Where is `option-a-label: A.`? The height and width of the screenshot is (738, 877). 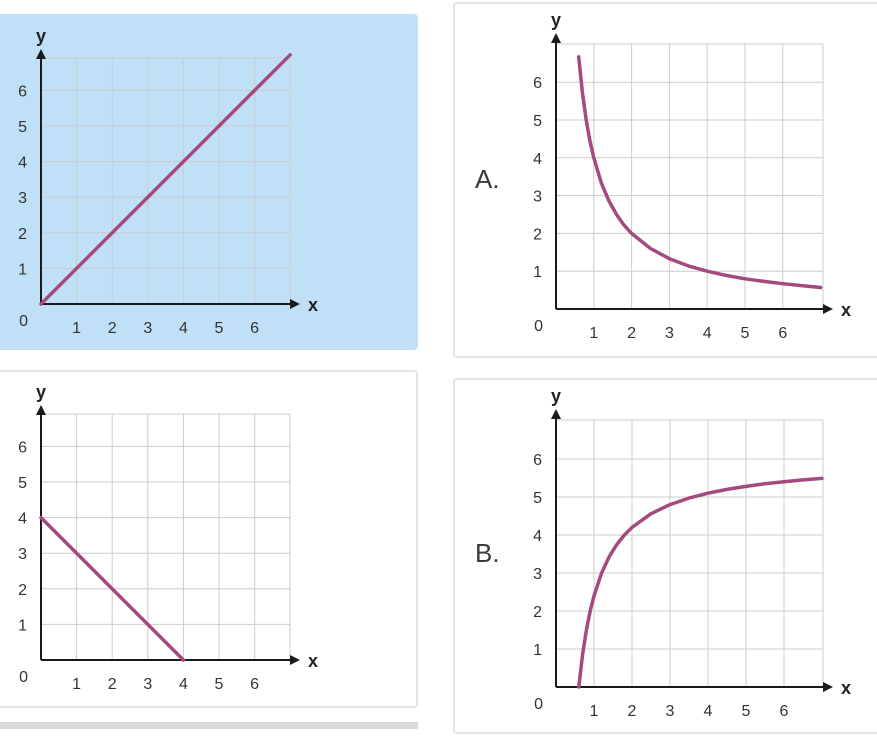 option-a-label: A. is located at coordinates (487, 179).